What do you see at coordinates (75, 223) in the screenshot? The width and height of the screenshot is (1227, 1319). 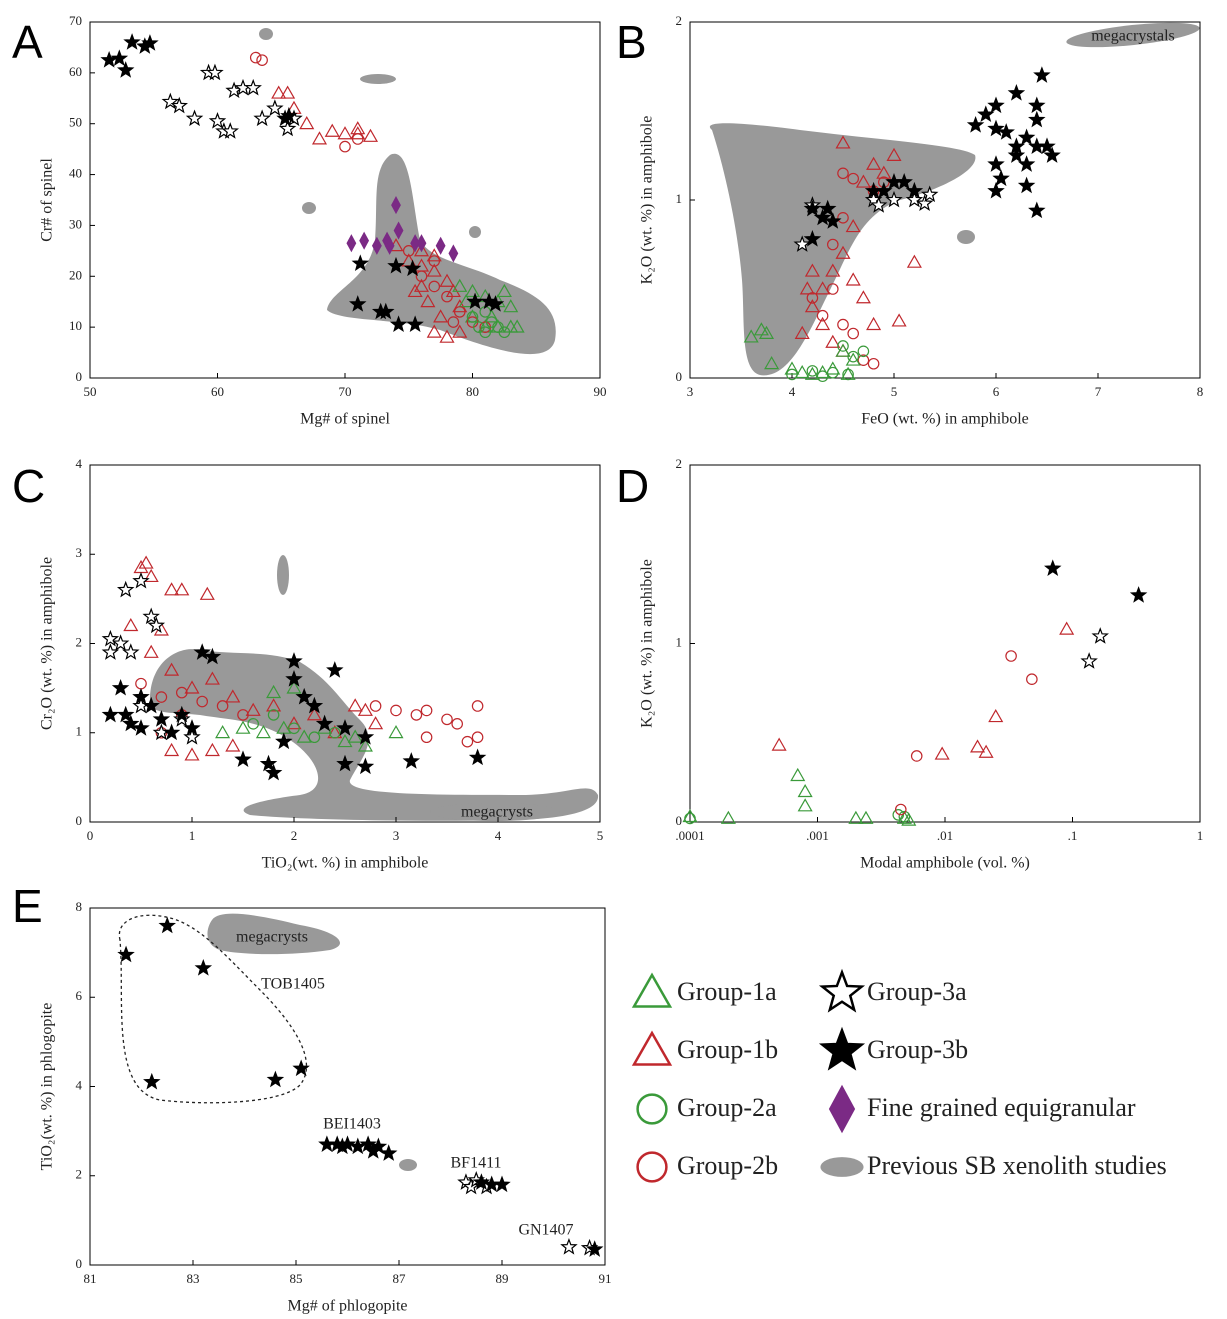 I see `y-tick-label: 30` at bounding box center [75, 223].